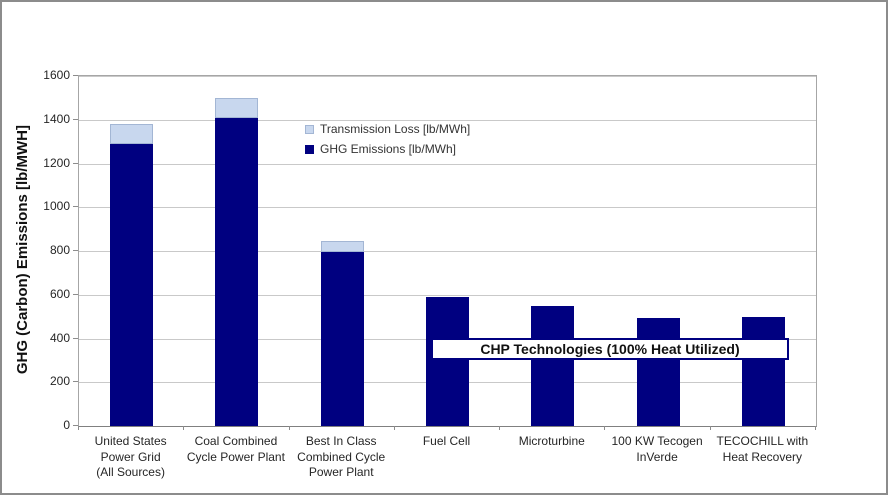 Image resolution: width=888 pixels, height=495 pixels. Describe the element at coordinates (59, 293) in the screenshot. I see `y-tick-label: 600` at that location.